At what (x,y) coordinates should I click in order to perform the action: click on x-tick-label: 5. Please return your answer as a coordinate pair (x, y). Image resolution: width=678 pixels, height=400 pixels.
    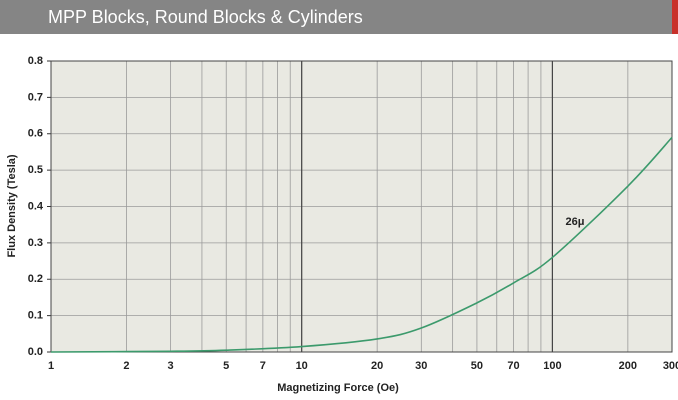
    Looking at the image, I should click on (226, 366).